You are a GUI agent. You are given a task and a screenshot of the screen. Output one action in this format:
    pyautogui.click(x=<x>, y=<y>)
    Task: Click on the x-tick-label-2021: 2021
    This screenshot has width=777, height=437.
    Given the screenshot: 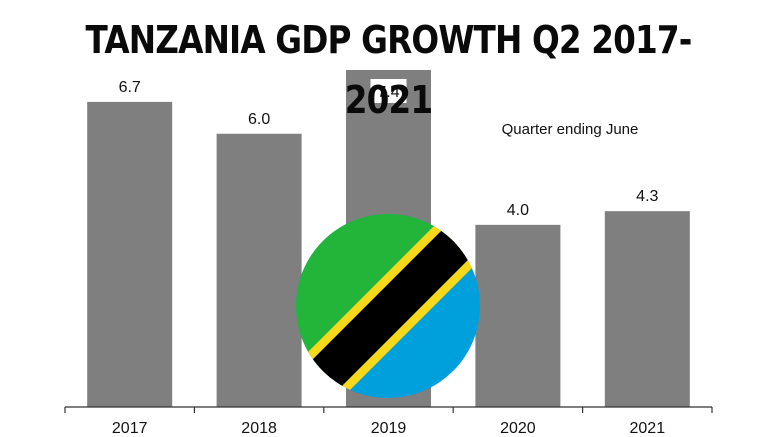 What is the action you would take?
    pyautogui.click(x=648, y=428)
    